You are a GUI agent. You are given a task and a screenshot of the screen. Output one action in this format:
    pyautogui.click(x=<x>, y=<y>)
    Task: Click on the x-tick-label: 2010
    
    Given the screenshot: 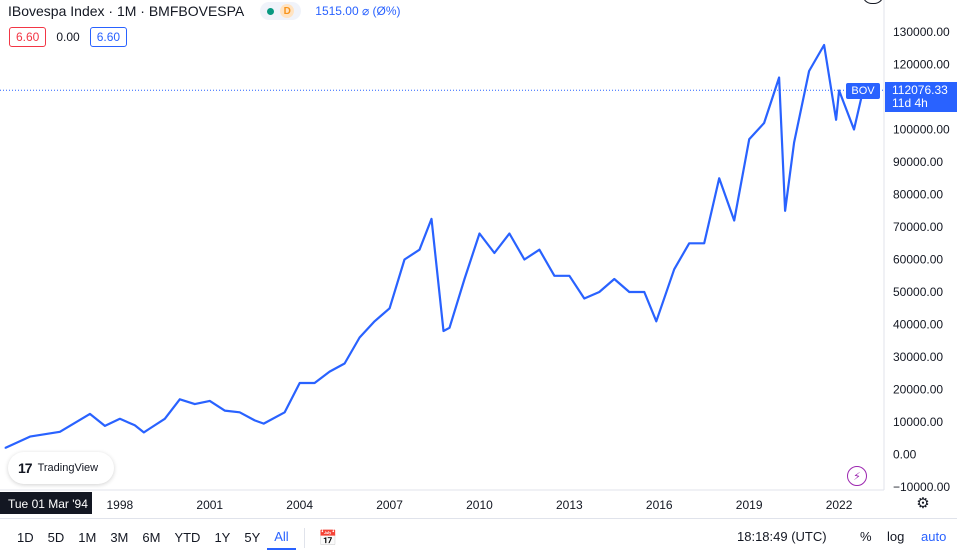 What is the action you would take?
    pyautogui.click(x=479, y=505)
    